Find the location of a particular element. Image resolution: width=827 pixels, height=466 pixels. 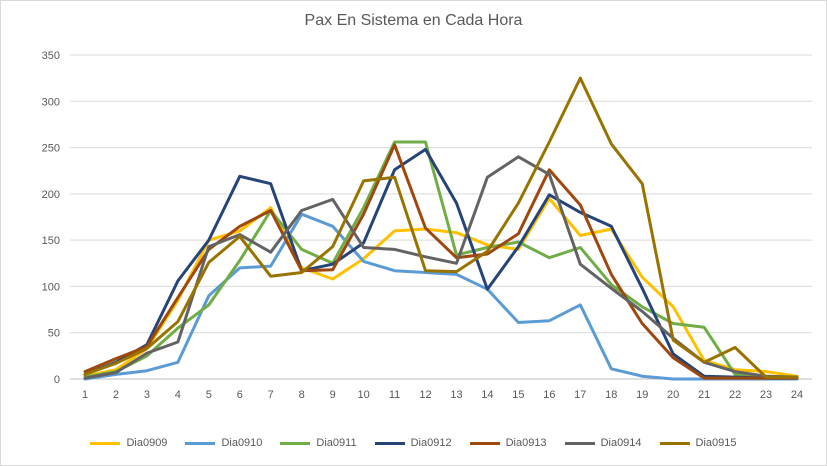

y-tick-label: 200 is located at coordinates (51, 195).